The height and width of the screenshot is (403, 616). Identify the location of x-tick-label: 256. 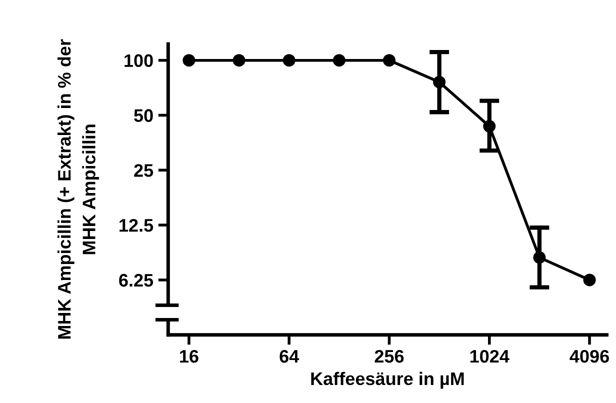
(389, 356).